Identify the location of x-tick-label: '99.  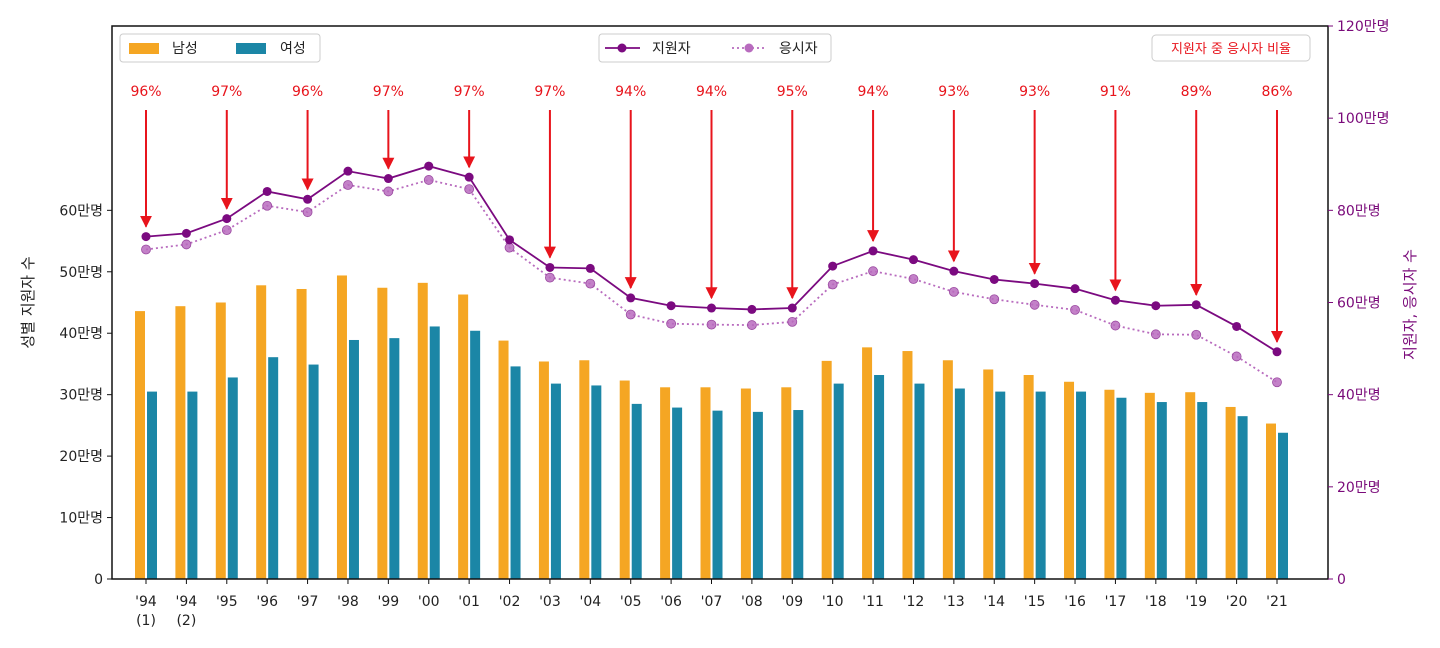
(389, 602).